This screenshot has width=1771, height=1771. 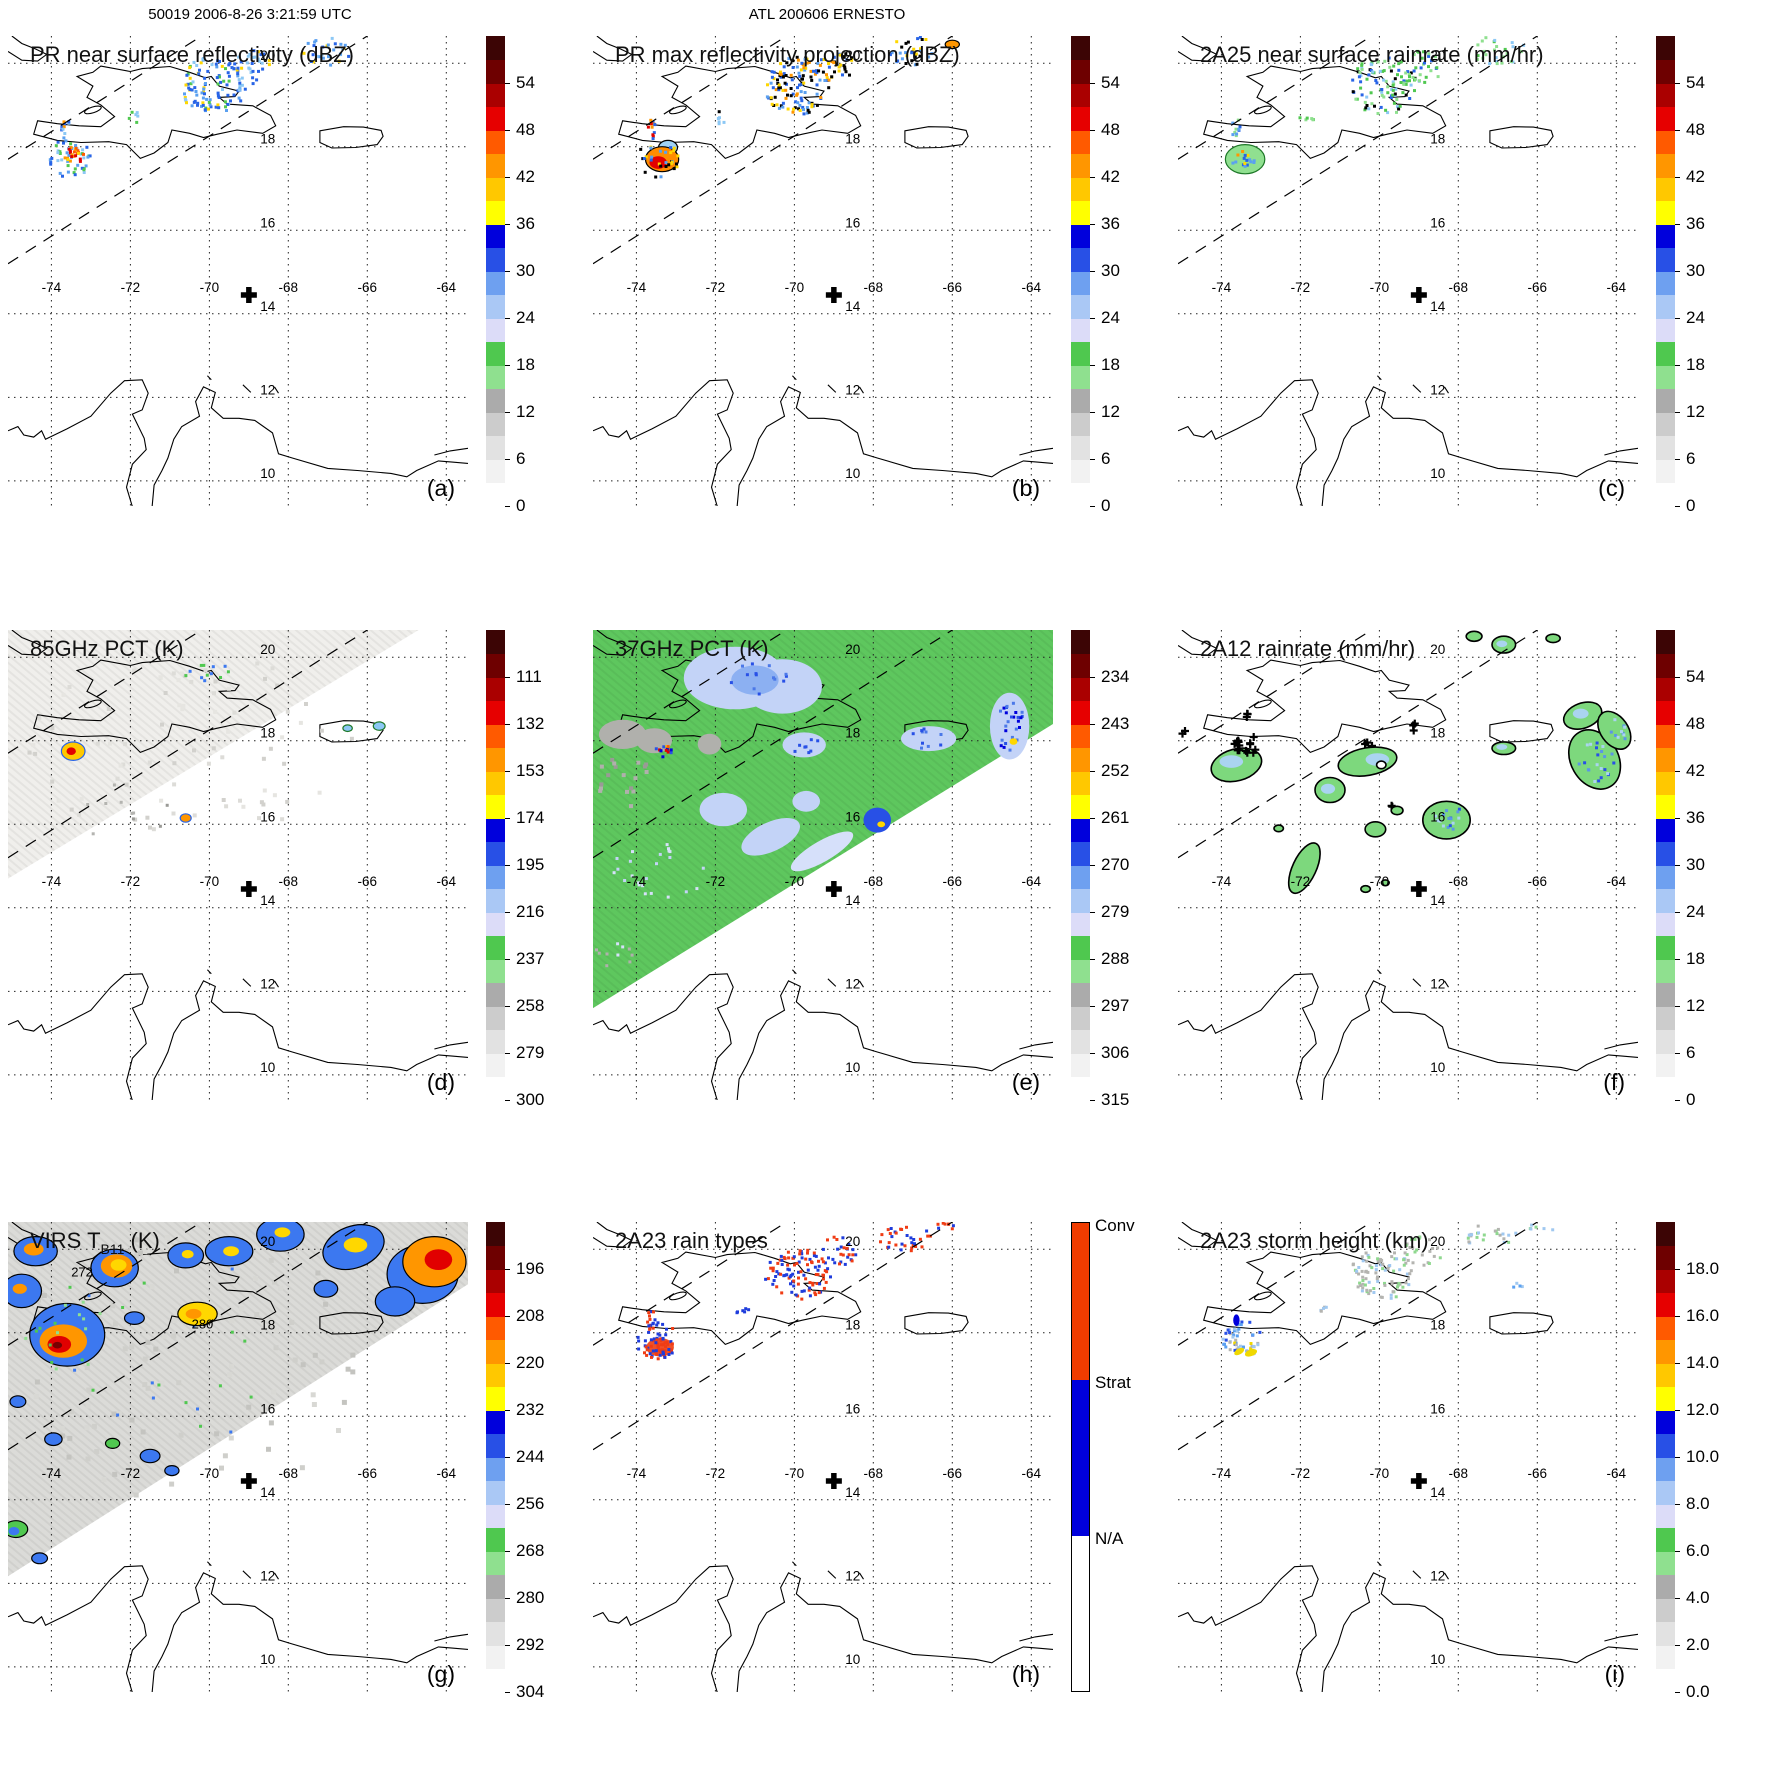 I want to click on lon-label: -64, so click(x=1032, y=1473).